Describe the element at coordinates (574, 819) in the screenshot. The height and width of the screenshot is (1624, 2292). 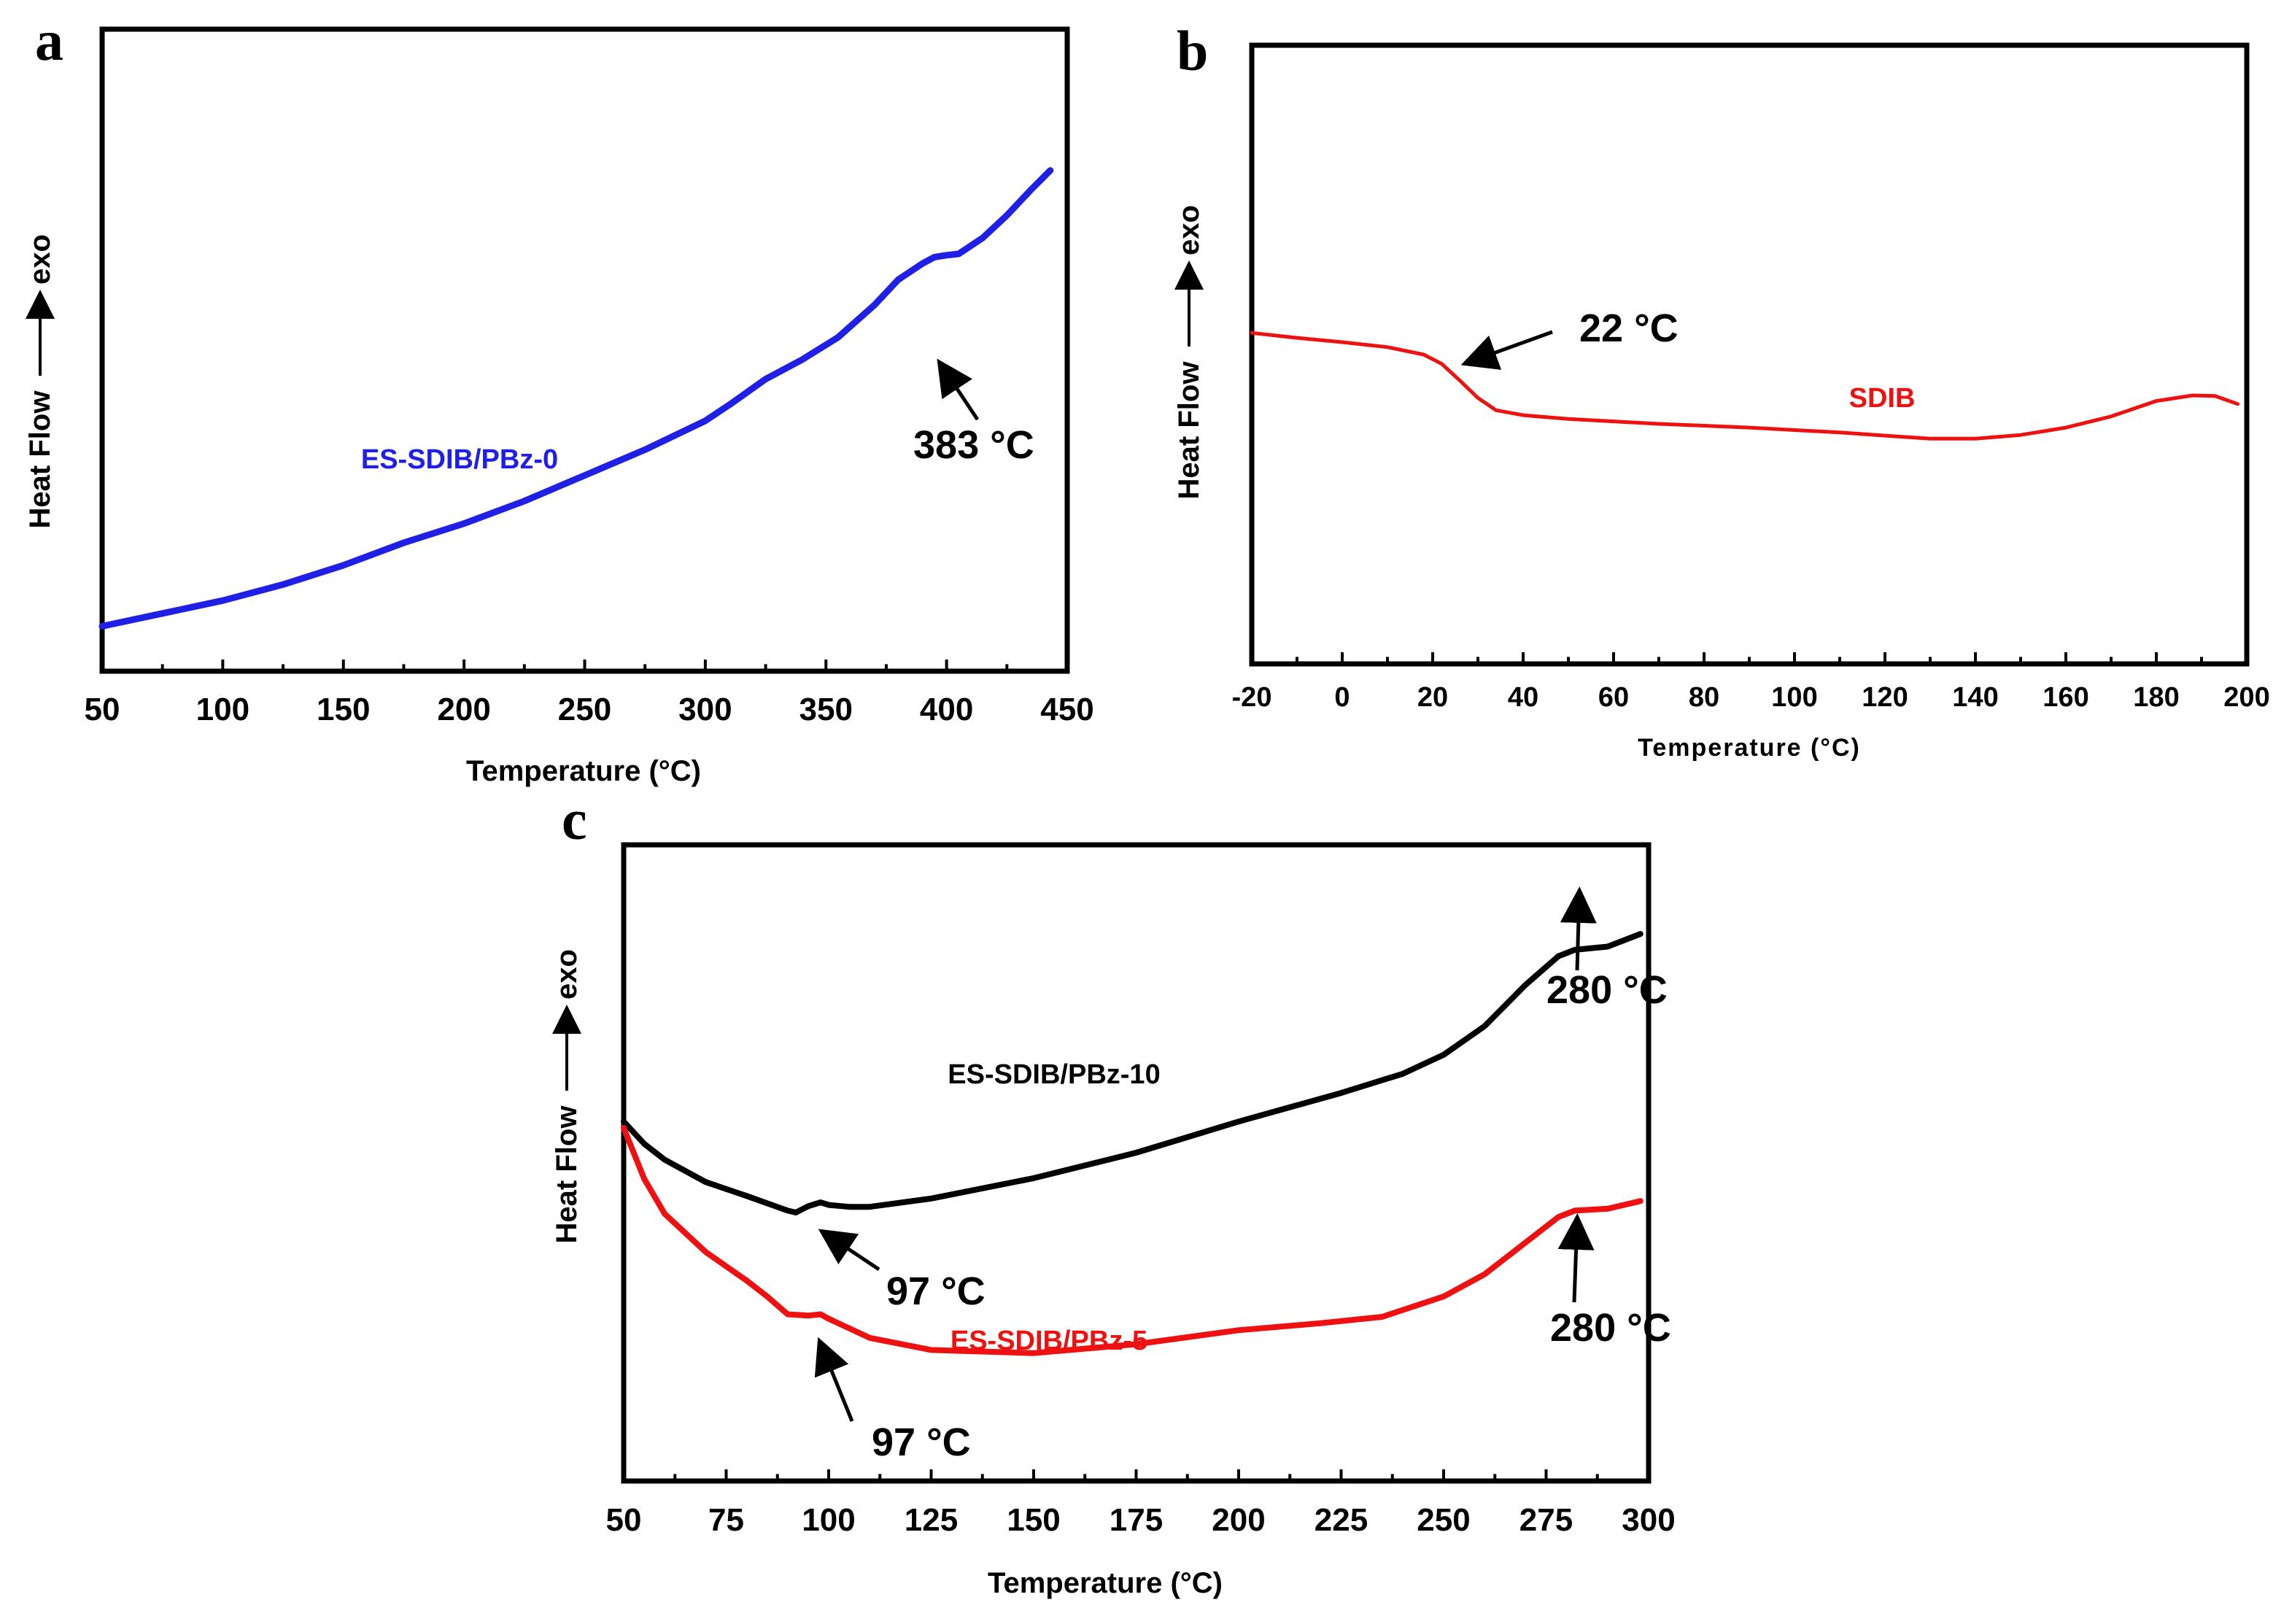
I see `panel-letter: c` at that location.